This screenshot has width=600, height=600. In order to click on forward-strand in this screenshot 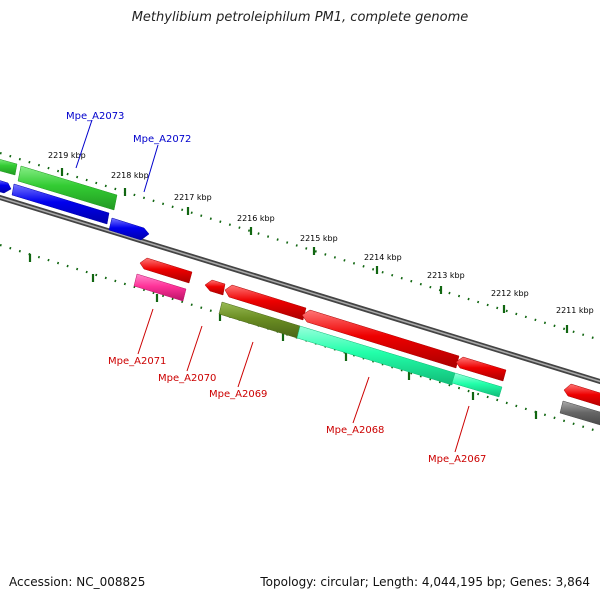, I will do `click(75, 199)`.